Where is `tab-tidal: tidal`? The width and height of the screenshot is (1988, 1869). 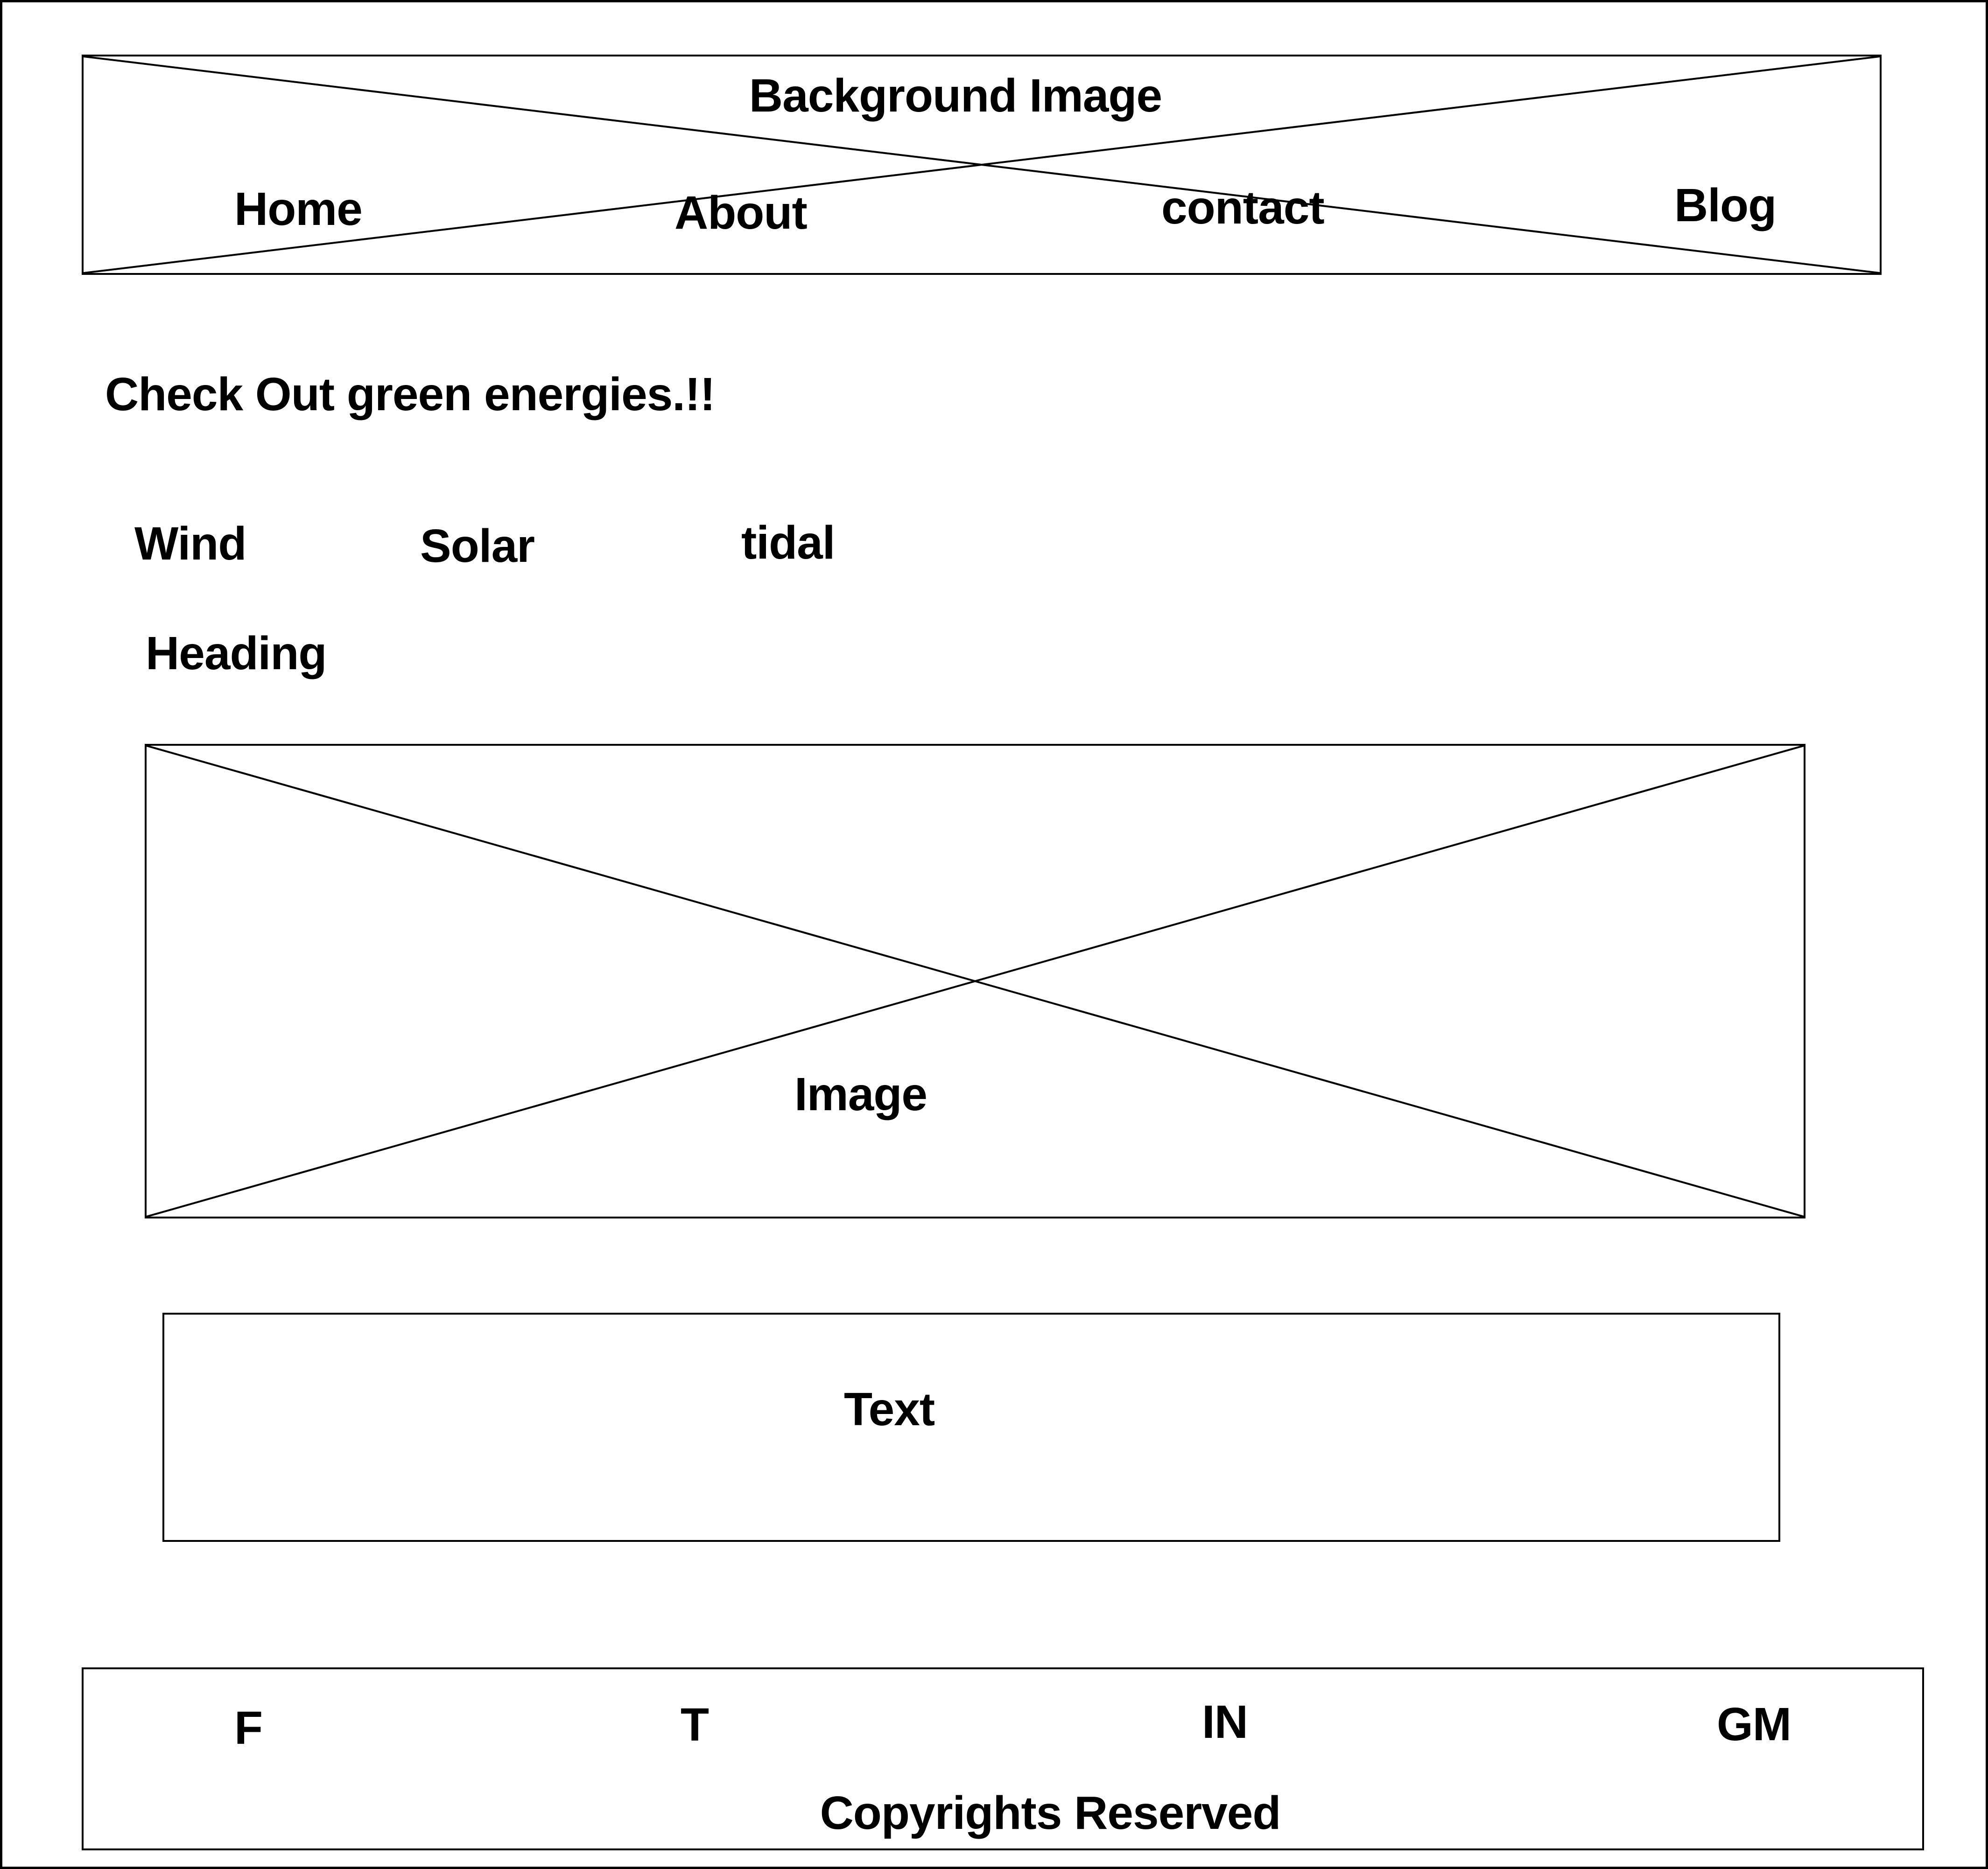
tab-tidal: tidal is located at coordinates (788, 542).